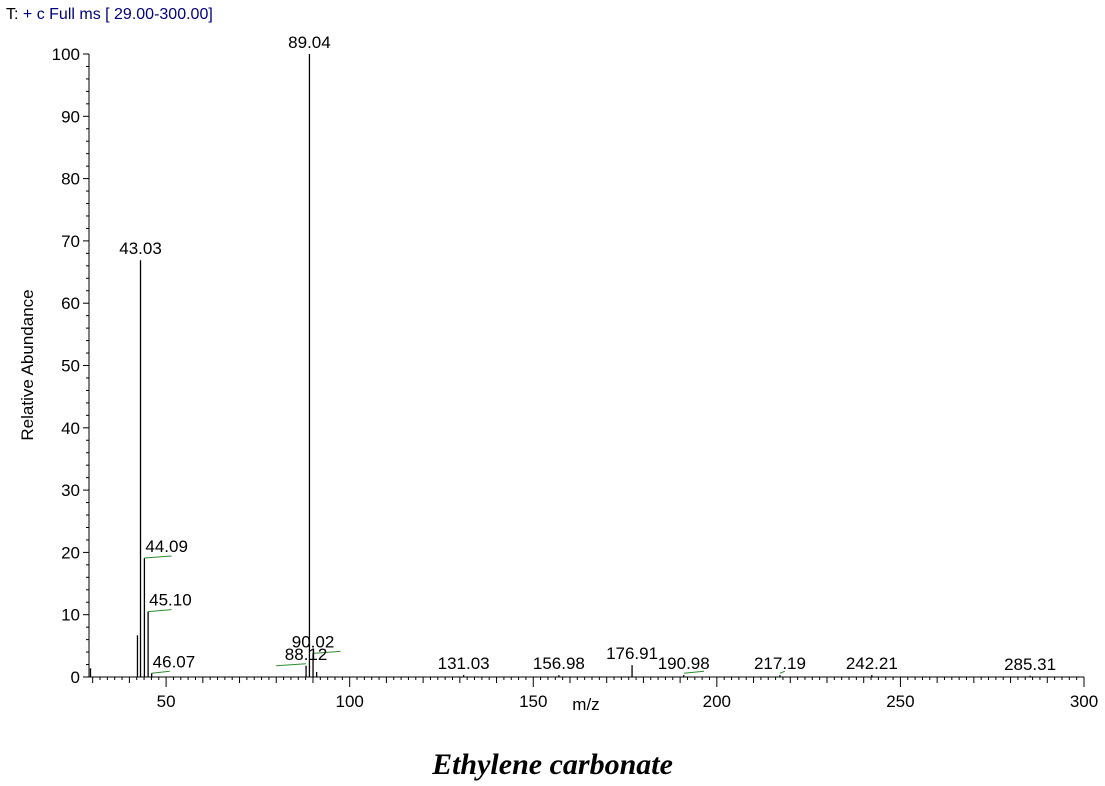 The image size is (1105, 786). I want to click on y-tick-label: 10, so click(70, 615).